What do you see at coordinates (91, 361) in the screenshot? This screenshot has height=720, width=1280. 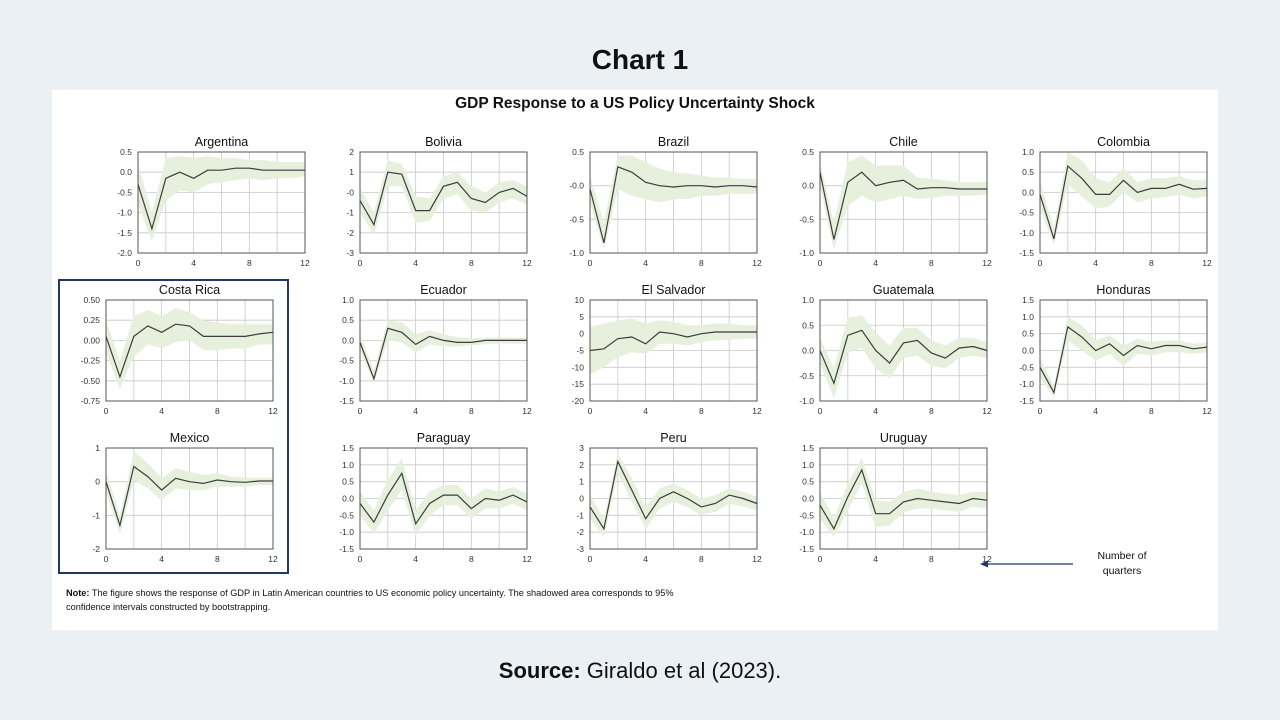 I see `y-tick-label: -0.25` at bounding box center [91, 361].